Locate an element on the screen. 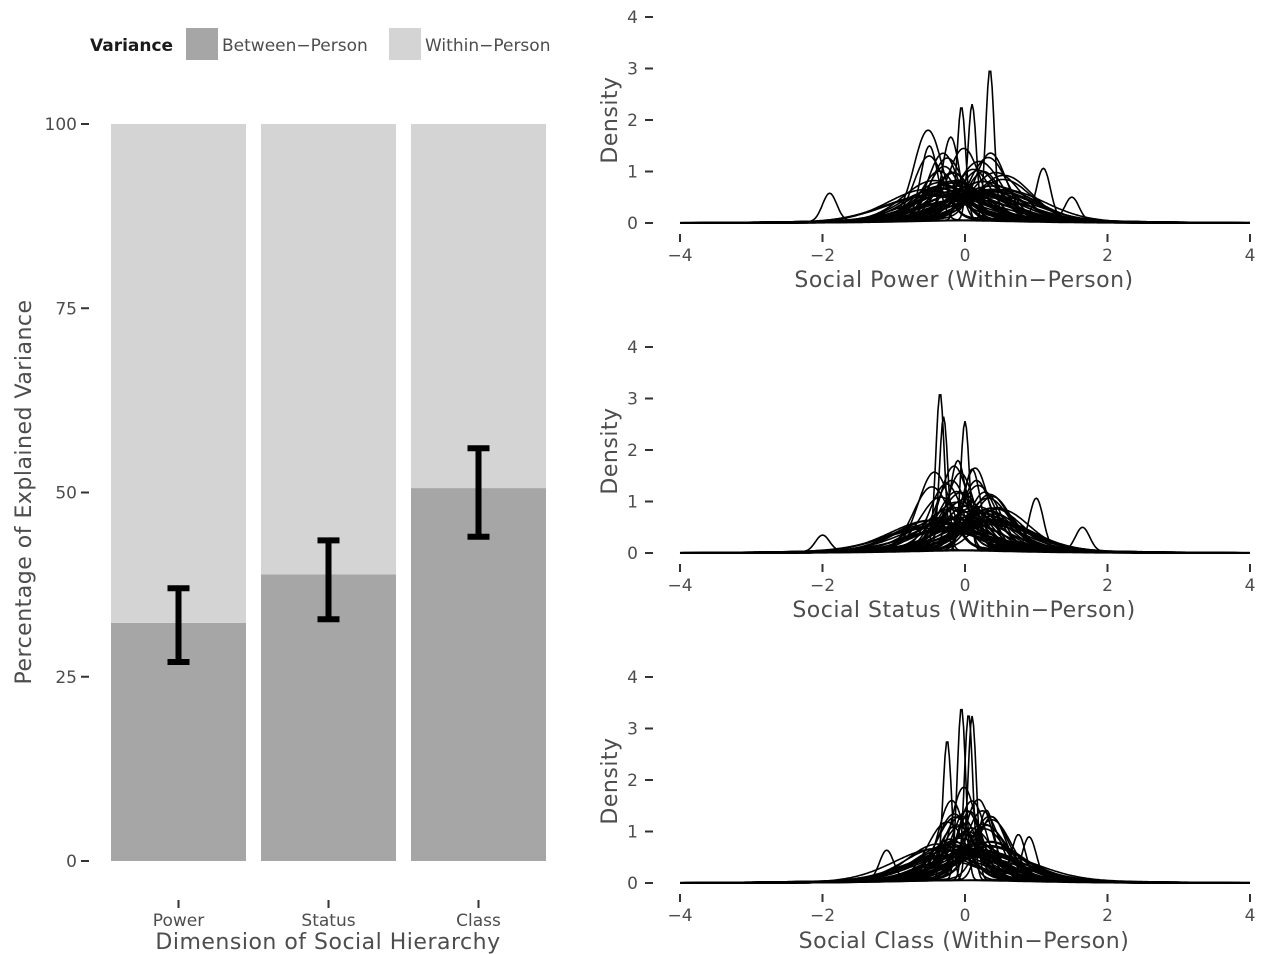  density-x-axis-title-power: Social Power (Within−Person) is located at coordinates (963, 280).